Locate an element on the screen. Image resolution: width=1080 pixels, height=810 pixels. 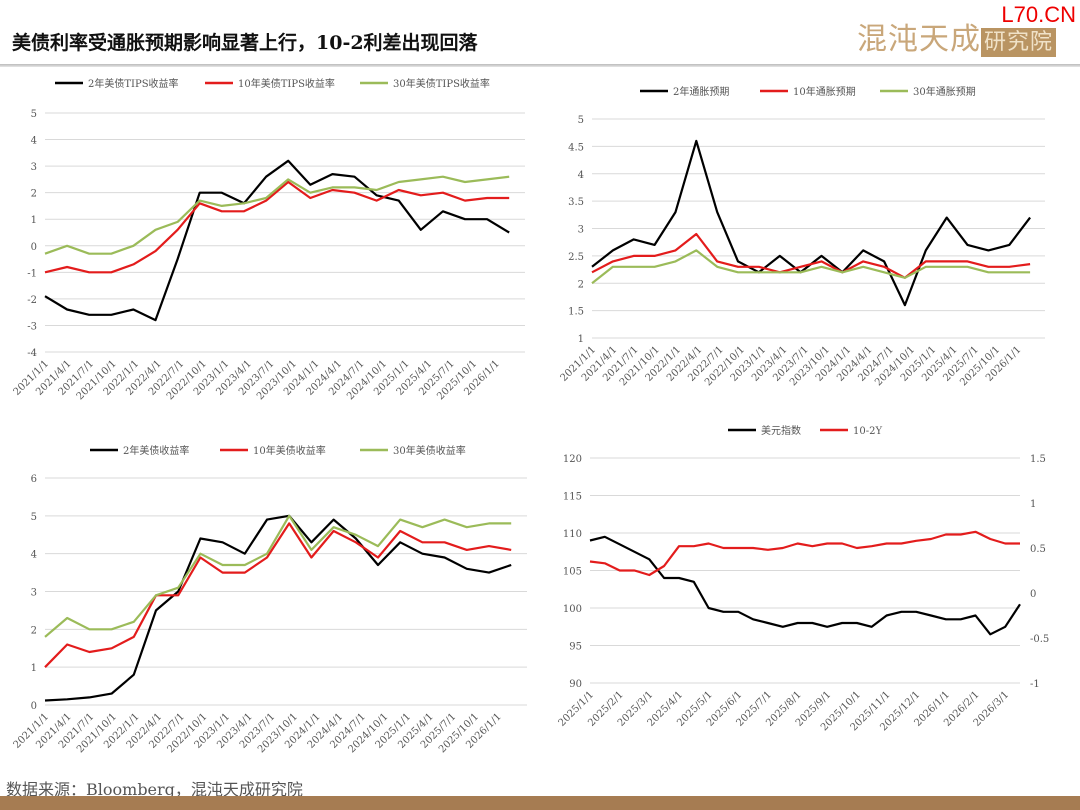
y-tick-label: 2.5 is located at coordinates (576, 257).